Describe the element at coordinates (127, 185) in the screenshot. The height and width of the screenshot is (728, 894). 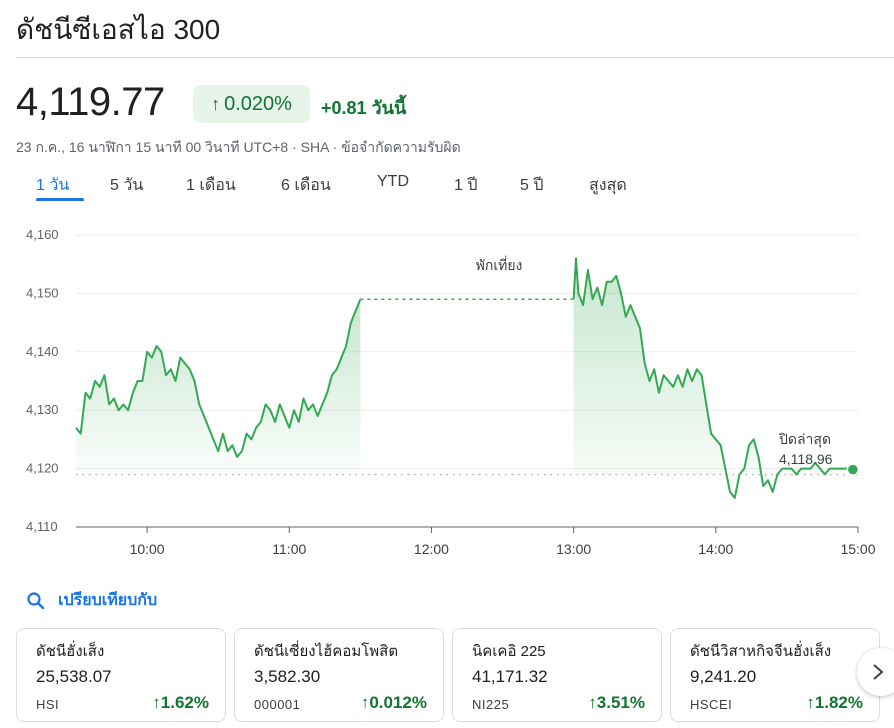
I see `tab-5-days: 5 วัน` at that location.